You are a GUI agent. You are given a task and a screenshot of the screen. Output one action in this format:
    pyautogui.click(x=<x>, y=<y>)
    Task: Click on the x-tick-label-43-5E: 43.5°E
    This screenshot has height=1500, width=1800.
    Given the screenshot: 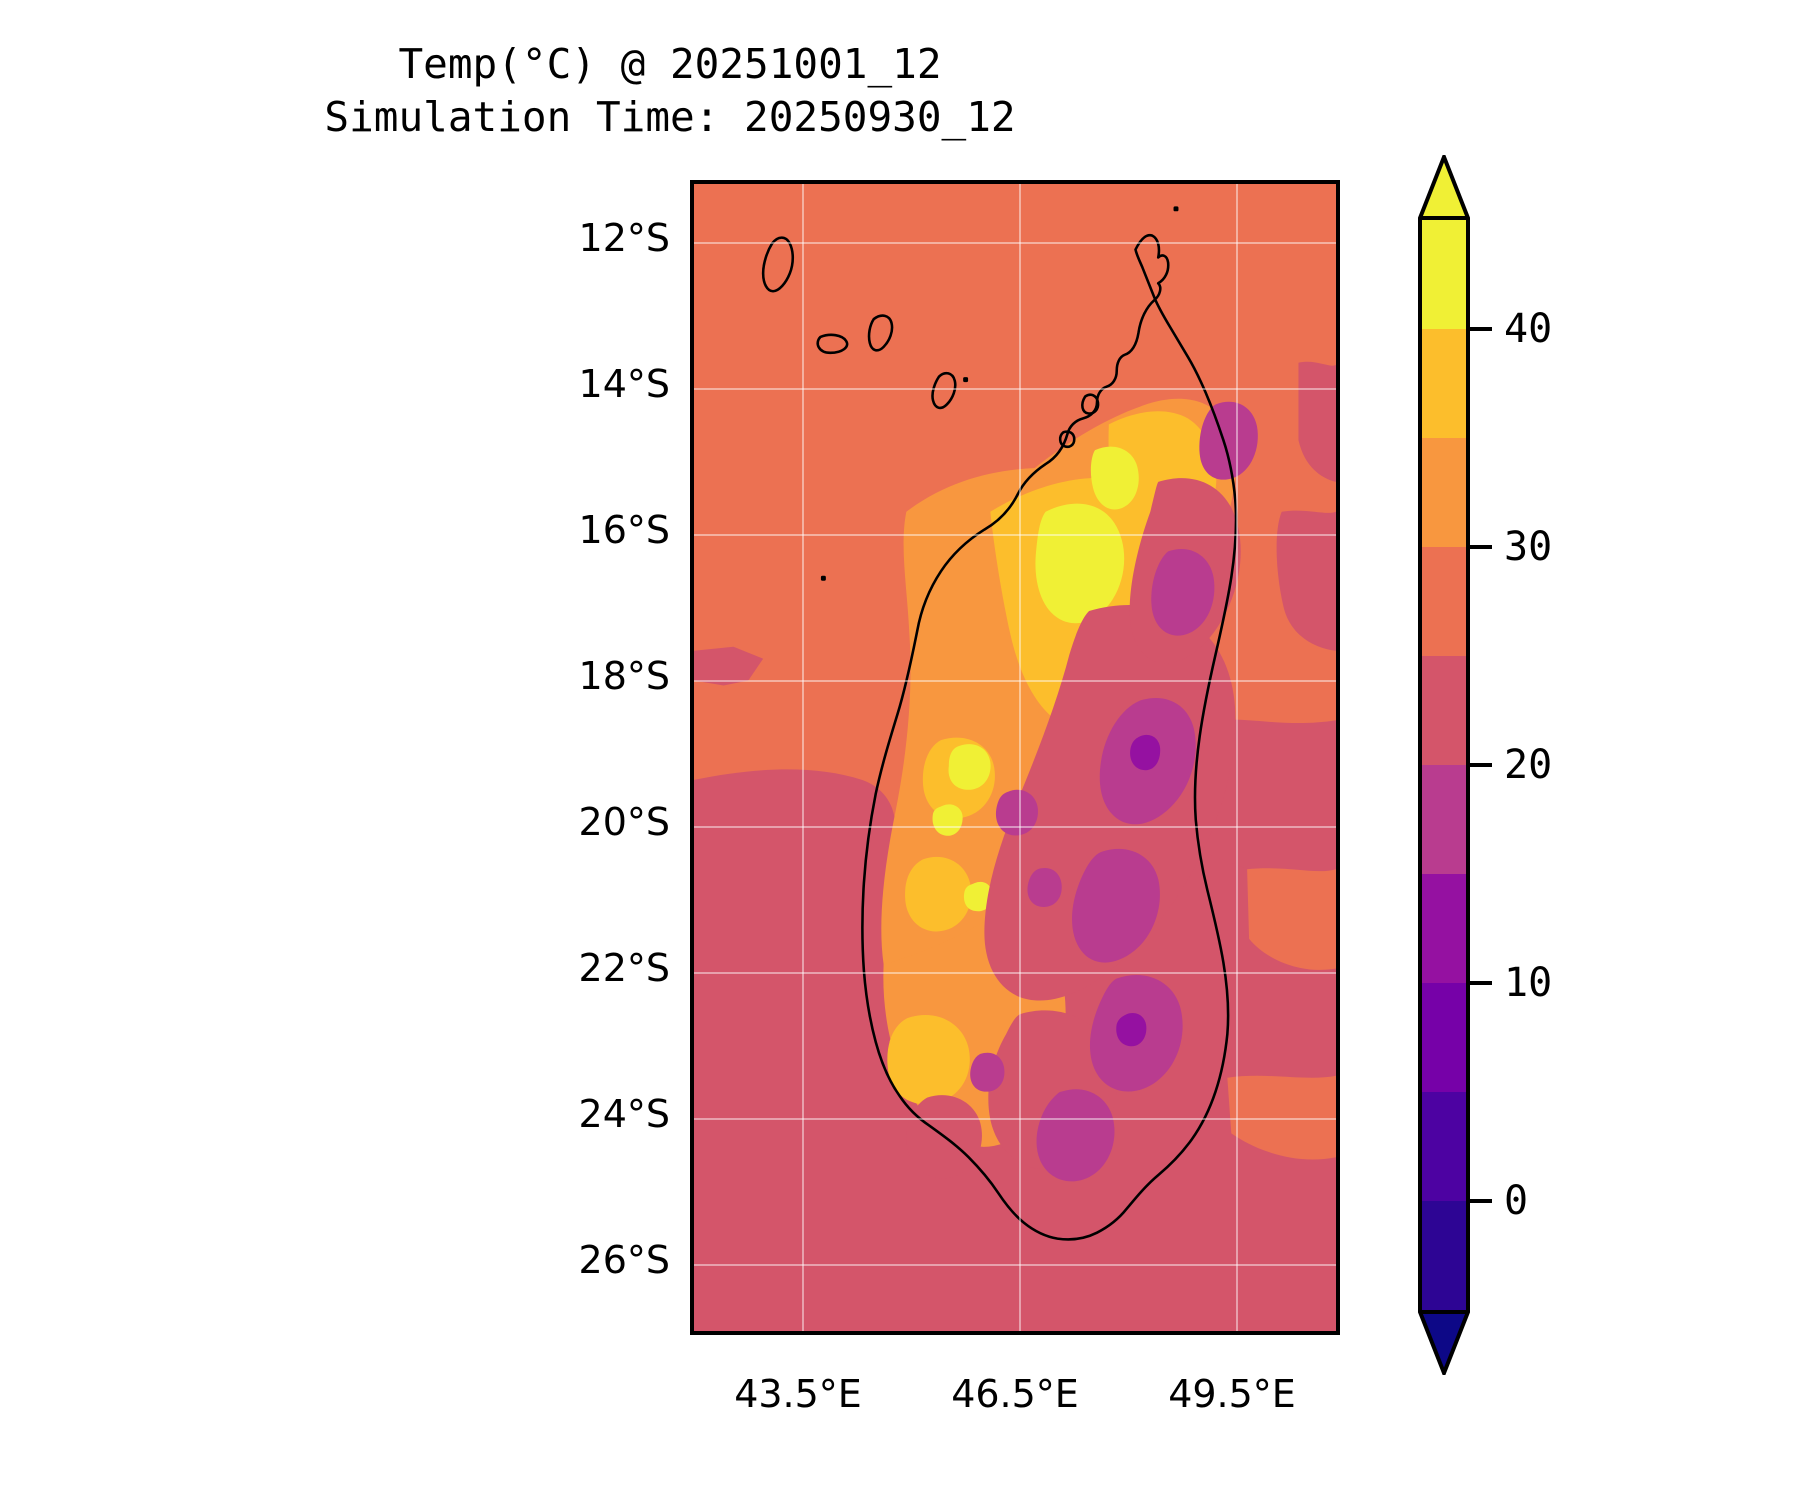 What is the action you would take?
    pyautogui.click(x=798, y=1394)
    